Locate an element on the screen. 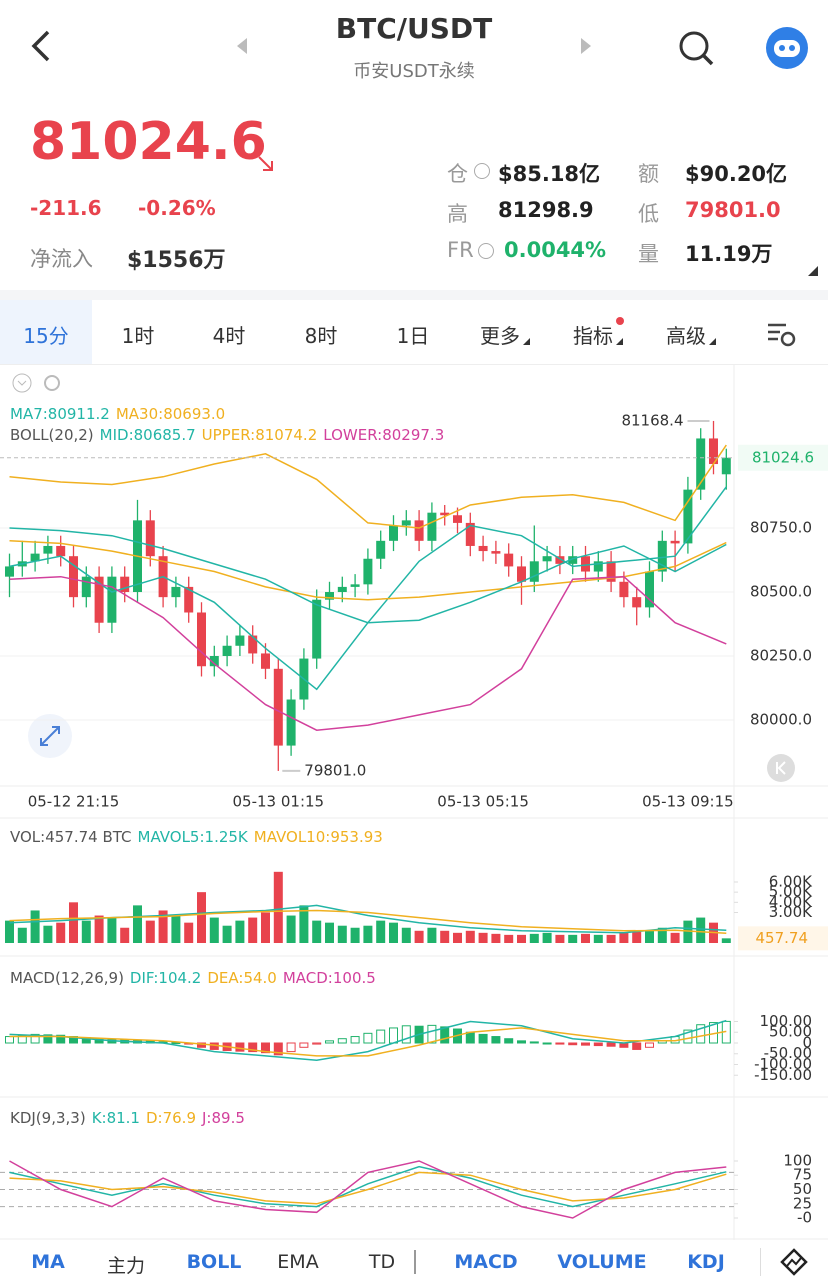  stat-value: 0.0044% is located at coordinates (555, 250).